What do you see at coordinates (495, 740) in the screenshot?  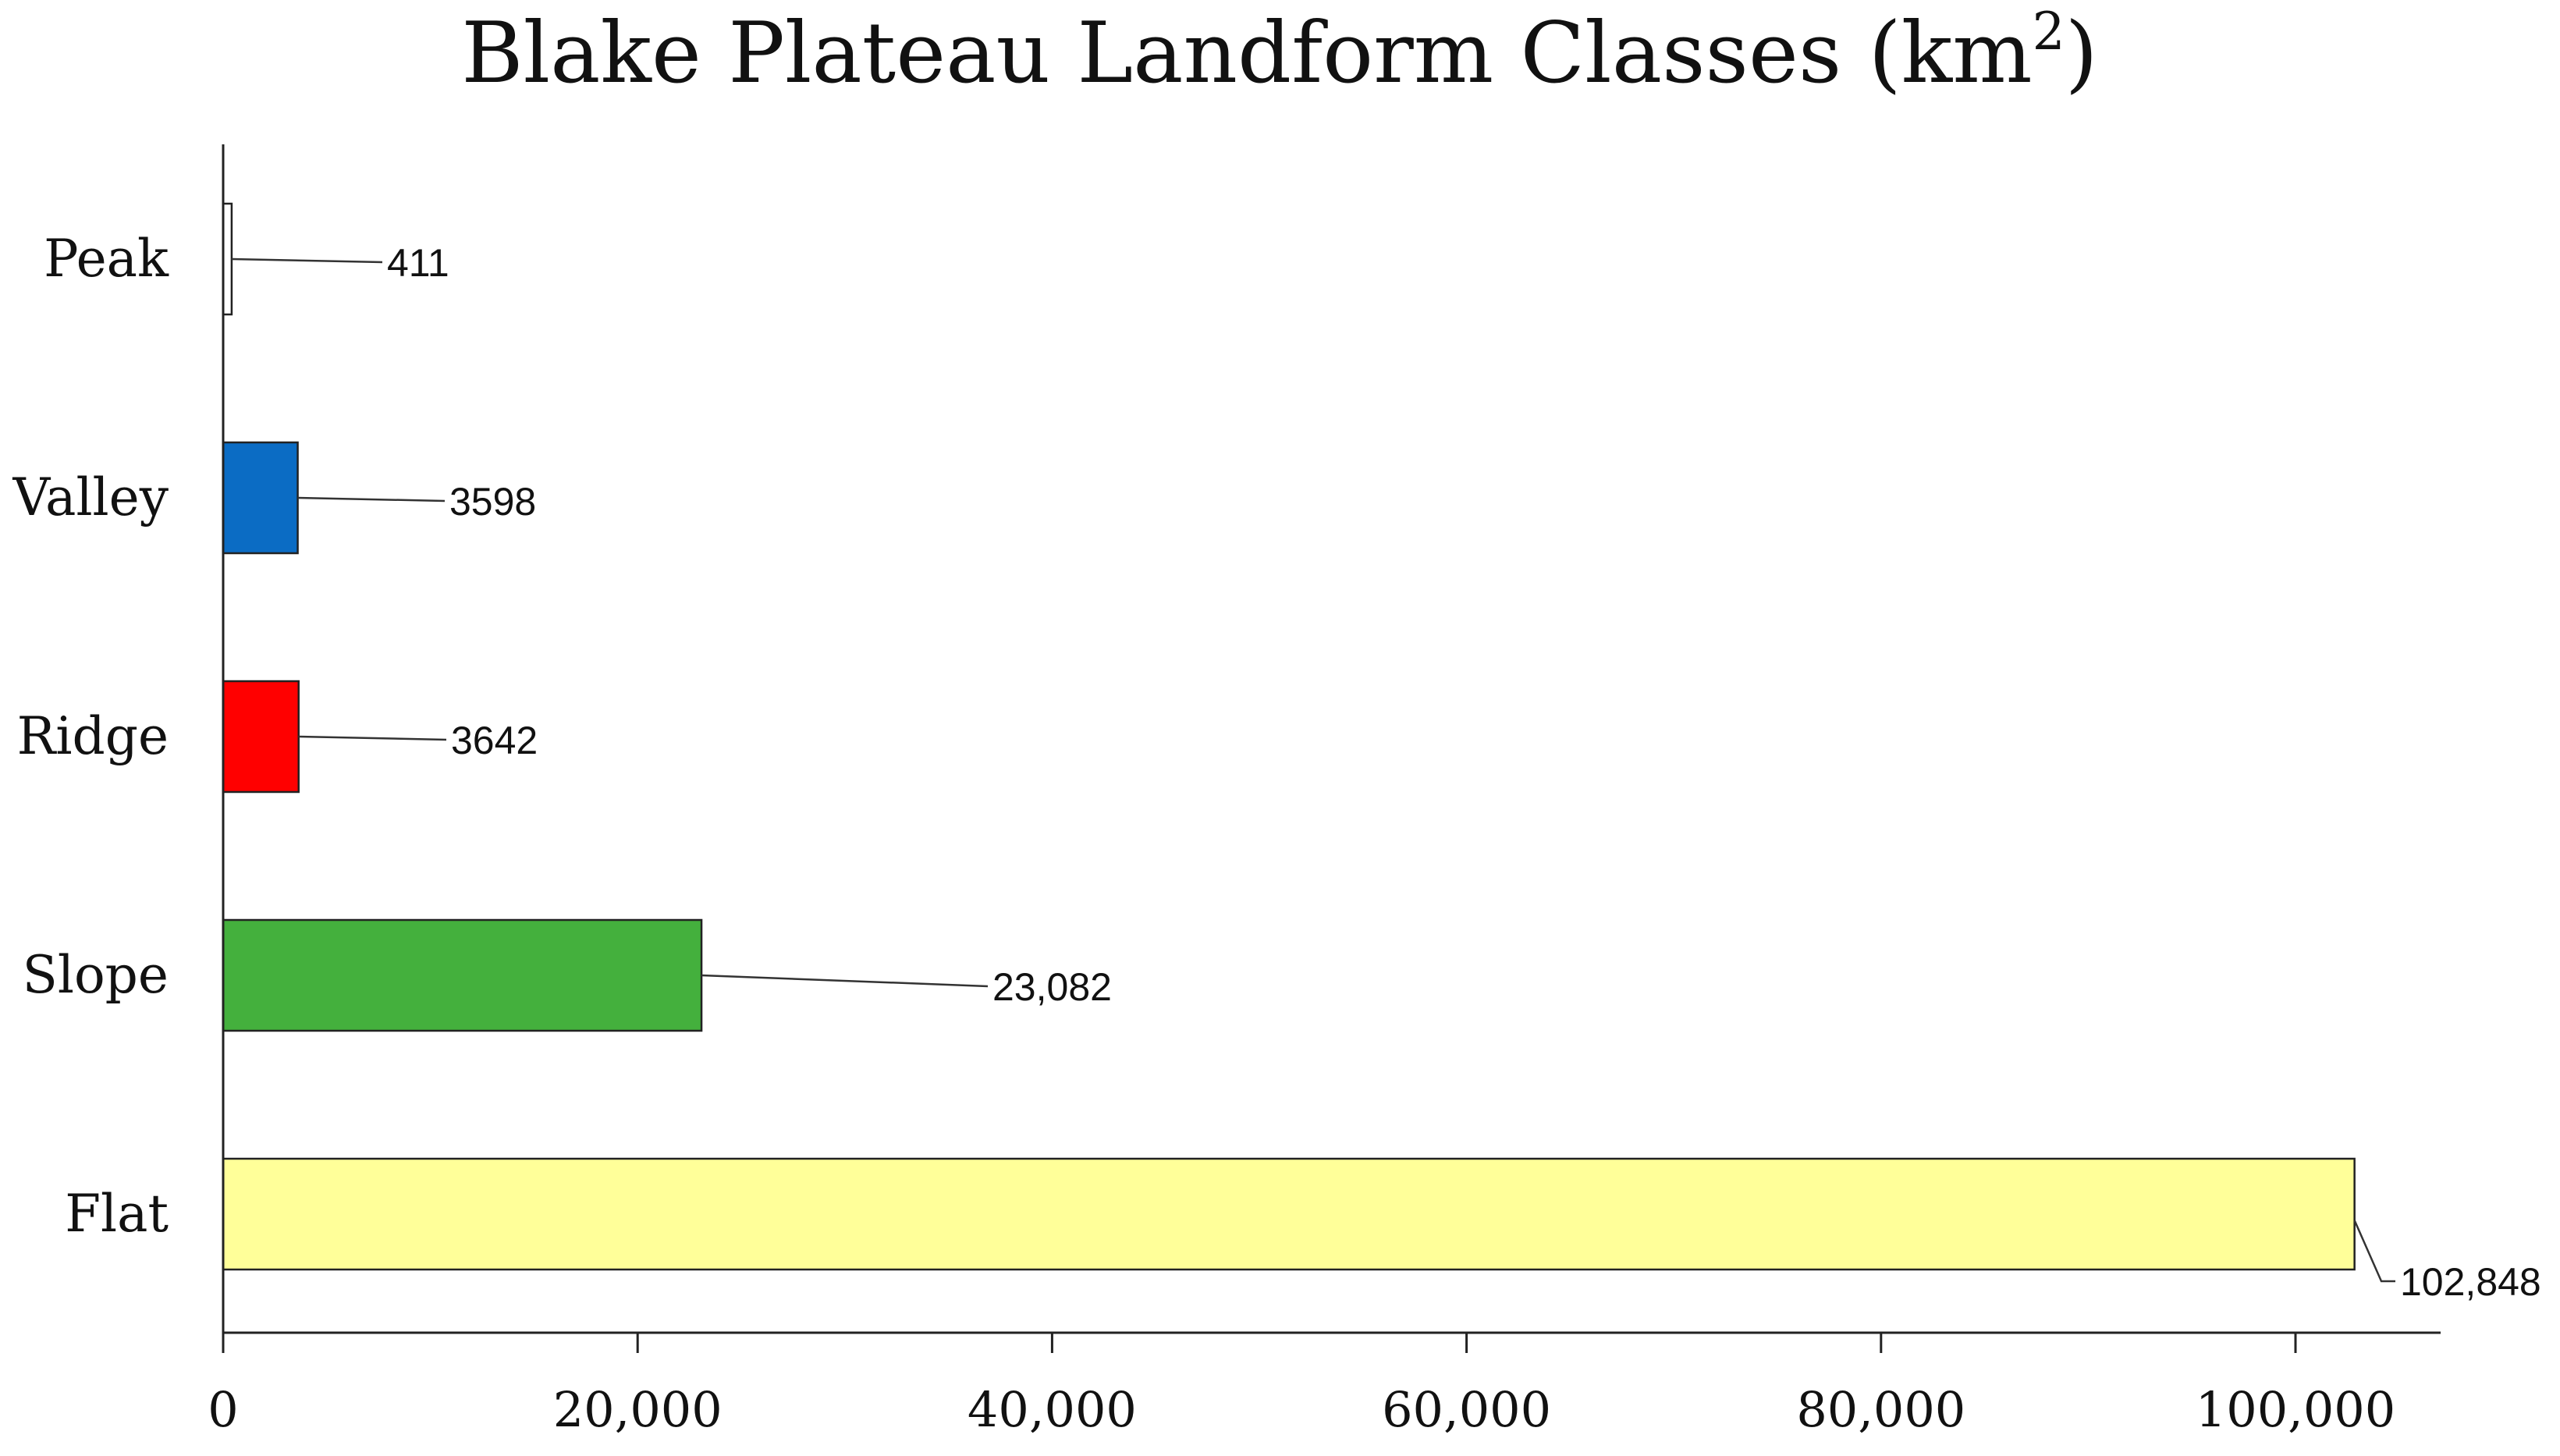 I see `data-label-ridge: 3642` at bounding box center [495, 740].